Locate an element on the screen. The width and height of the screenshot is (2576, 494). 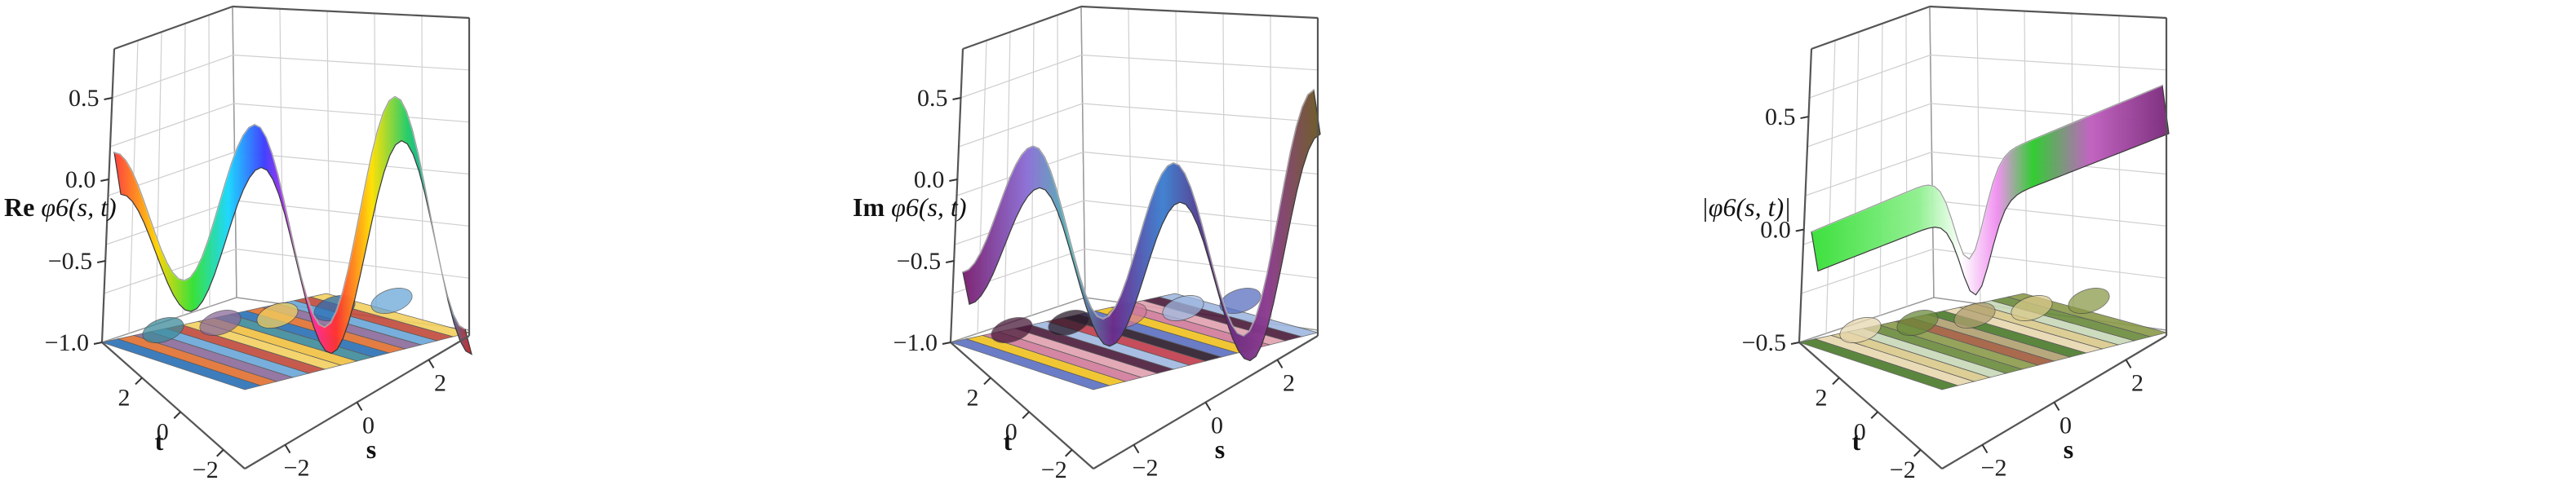
z-label-prefix: Im is located at coordinates (872, 207).